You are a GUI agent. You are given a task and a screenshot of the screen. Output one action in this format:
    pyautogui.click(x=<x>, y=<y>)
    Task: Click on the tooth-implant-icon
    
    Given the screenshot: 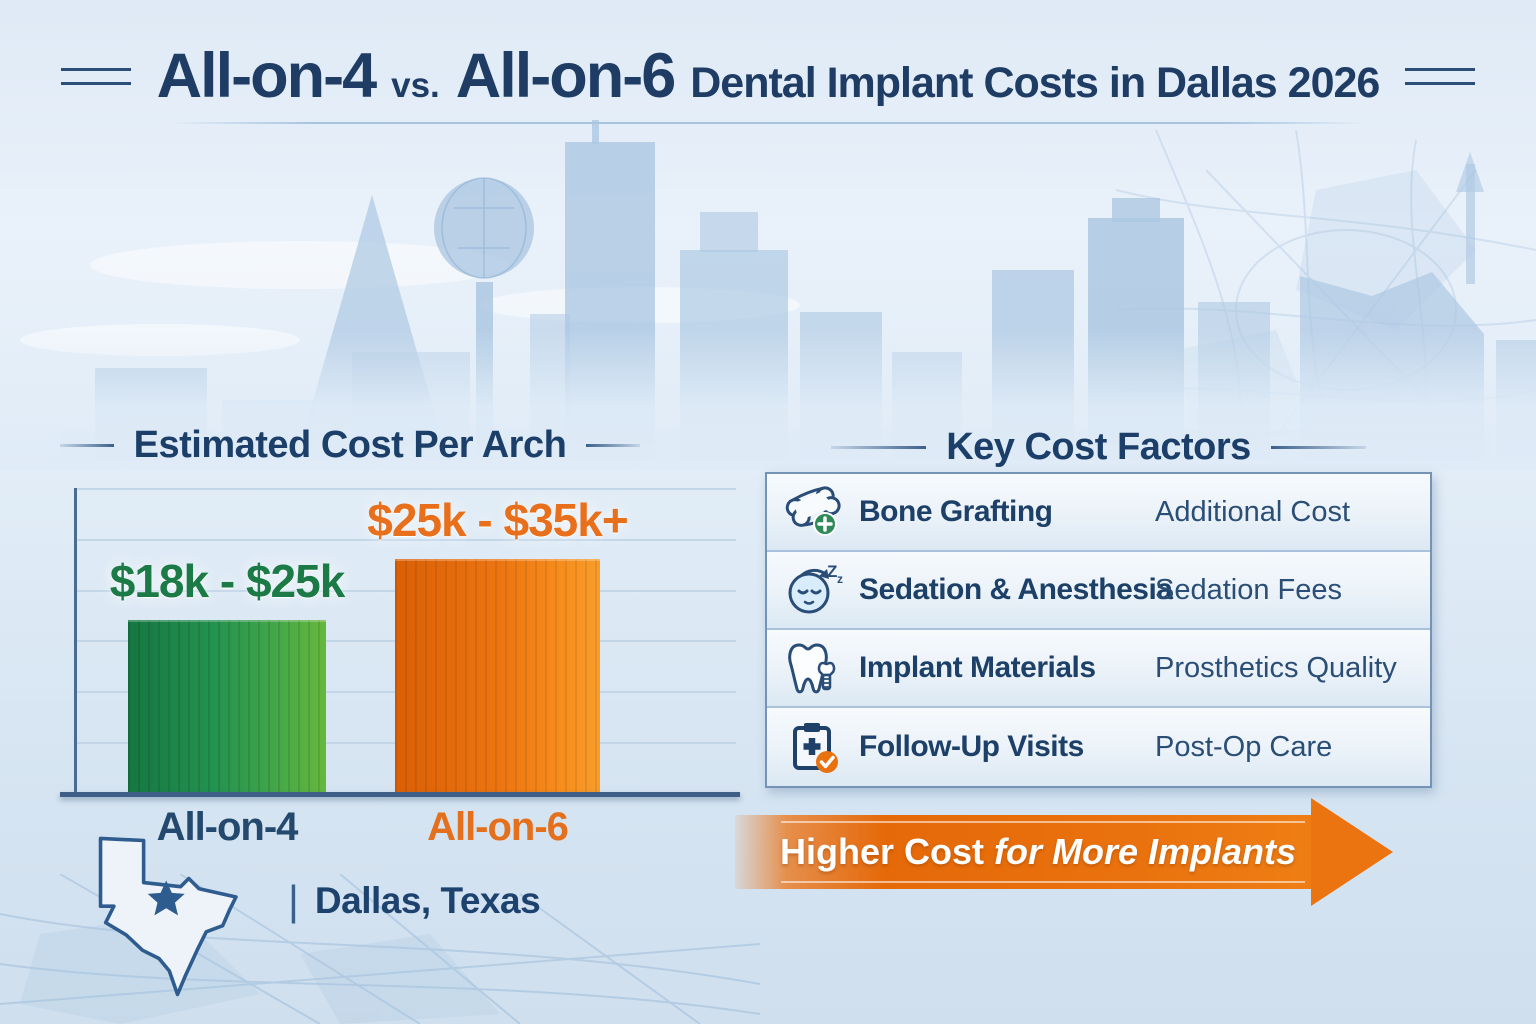 What is the action you would take?
    pyautogui.click(x=812, y=668)
    